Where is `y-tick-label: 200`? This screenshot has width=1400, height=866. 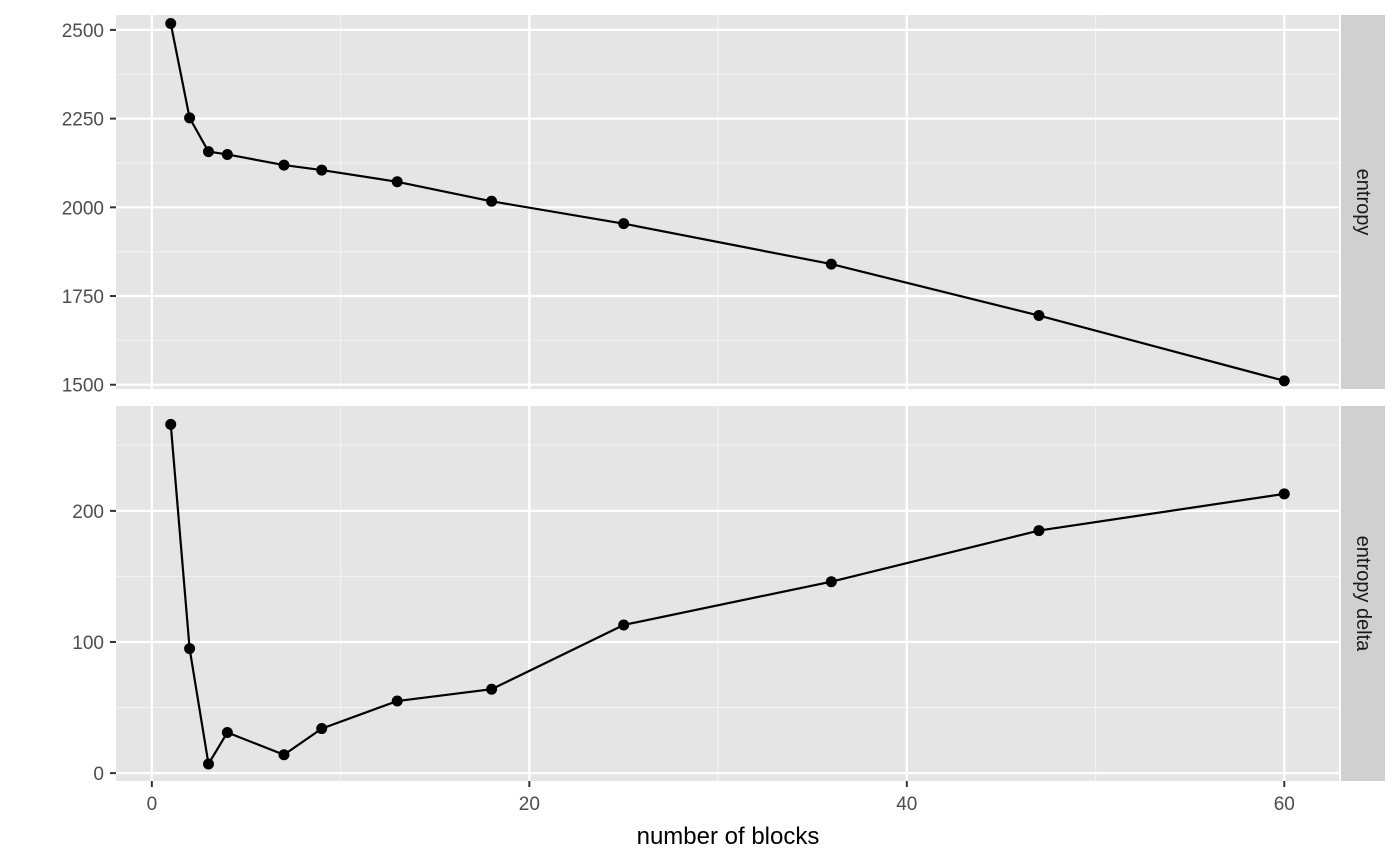 y-tick-label: 200 is located at coordinates (88, 512).